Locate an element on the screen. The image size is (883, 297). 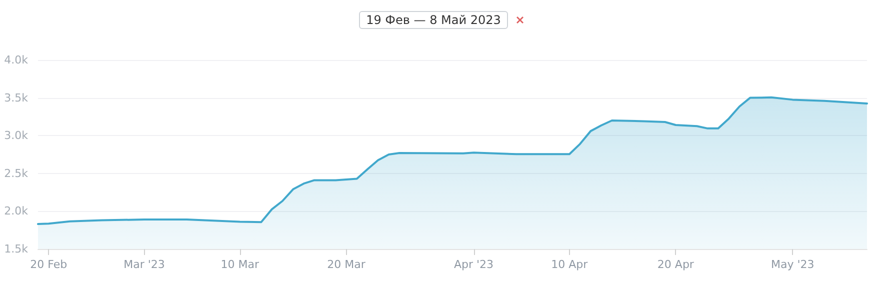
x-tick-label: Apr '23 is located at coordinates (474, 264).